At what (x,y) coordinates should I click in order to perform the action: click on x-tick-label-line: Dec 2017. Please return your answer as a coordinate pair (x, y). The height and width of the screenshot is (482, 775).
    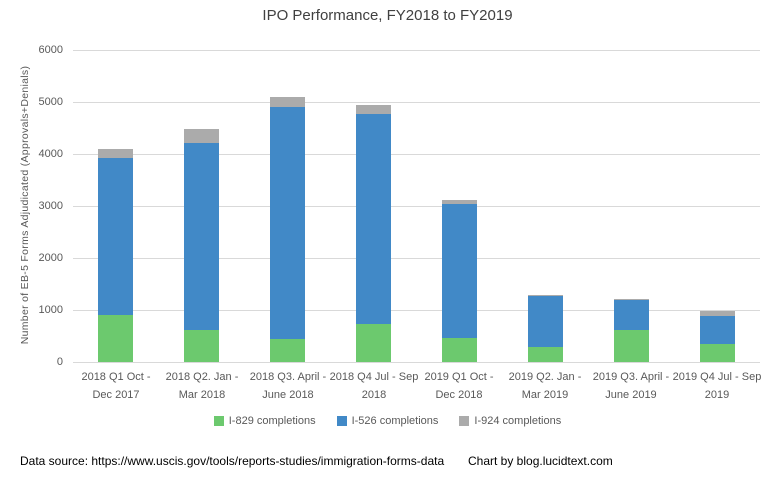
    Looking at the image, I should click on (116, 395).